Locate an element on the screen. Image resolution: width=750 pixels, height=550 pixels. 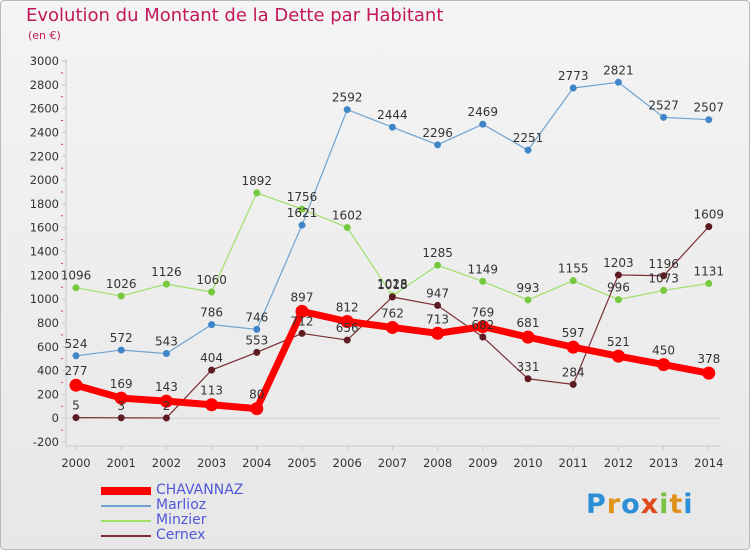
data-label-minzier: 1026 is located at coordinates (121, 284).